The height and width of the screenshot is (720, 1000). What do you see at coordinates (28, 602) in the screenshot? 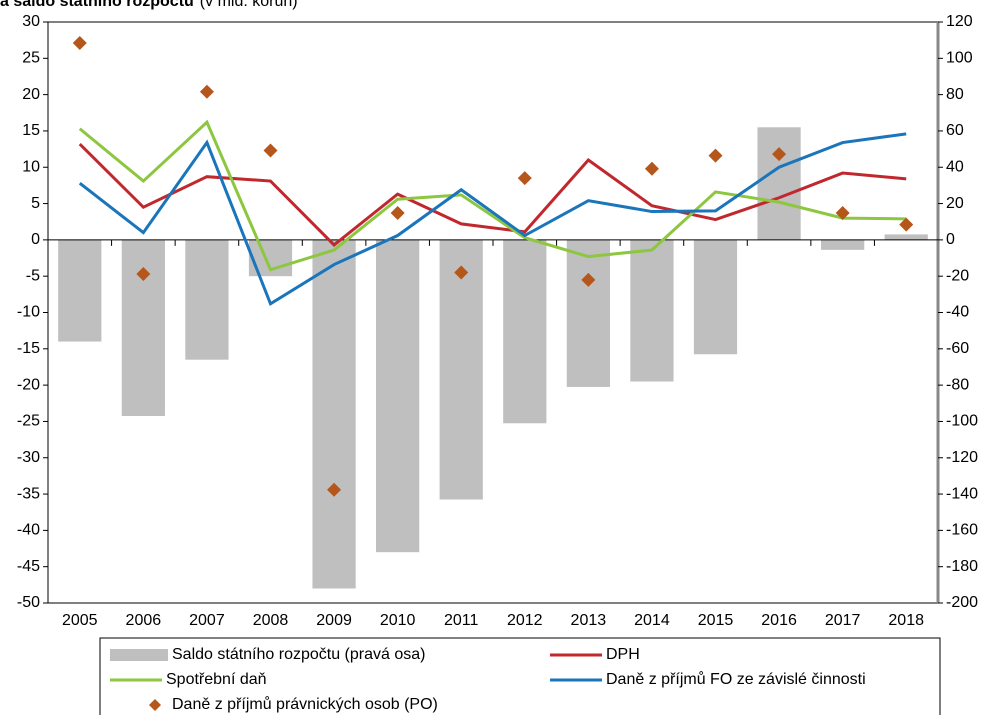
I see `y-tick-label: -50` at bounding box center [28, 602].